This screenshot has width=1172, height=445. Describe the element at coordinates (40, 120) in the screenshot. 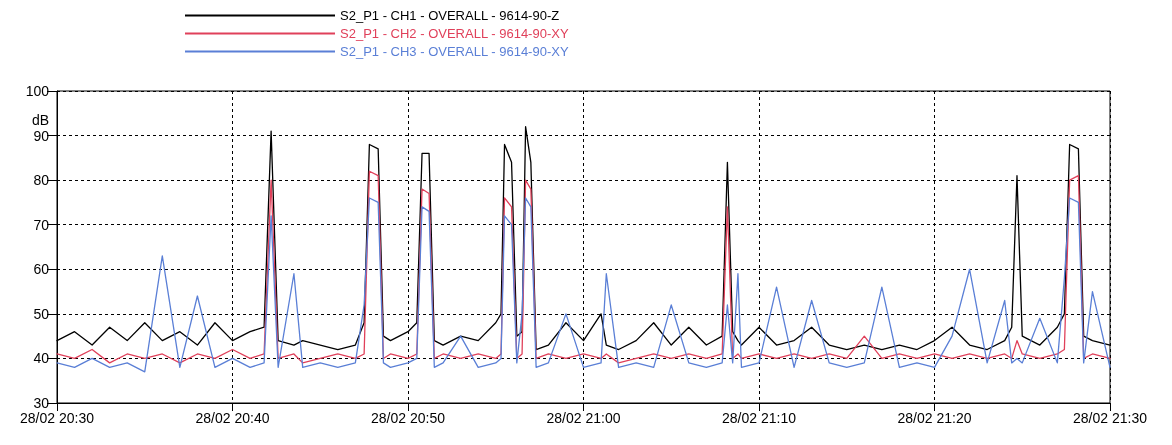

I see `y-axis-title: dB` at that location.